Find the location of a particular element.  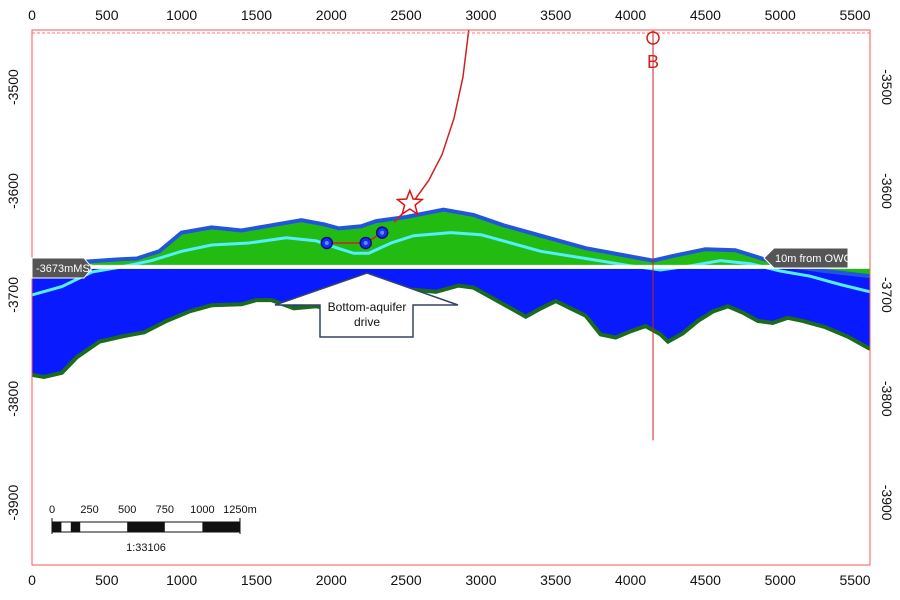

owc-left-label: -3673mMSl is located at coordinates (62, 268).